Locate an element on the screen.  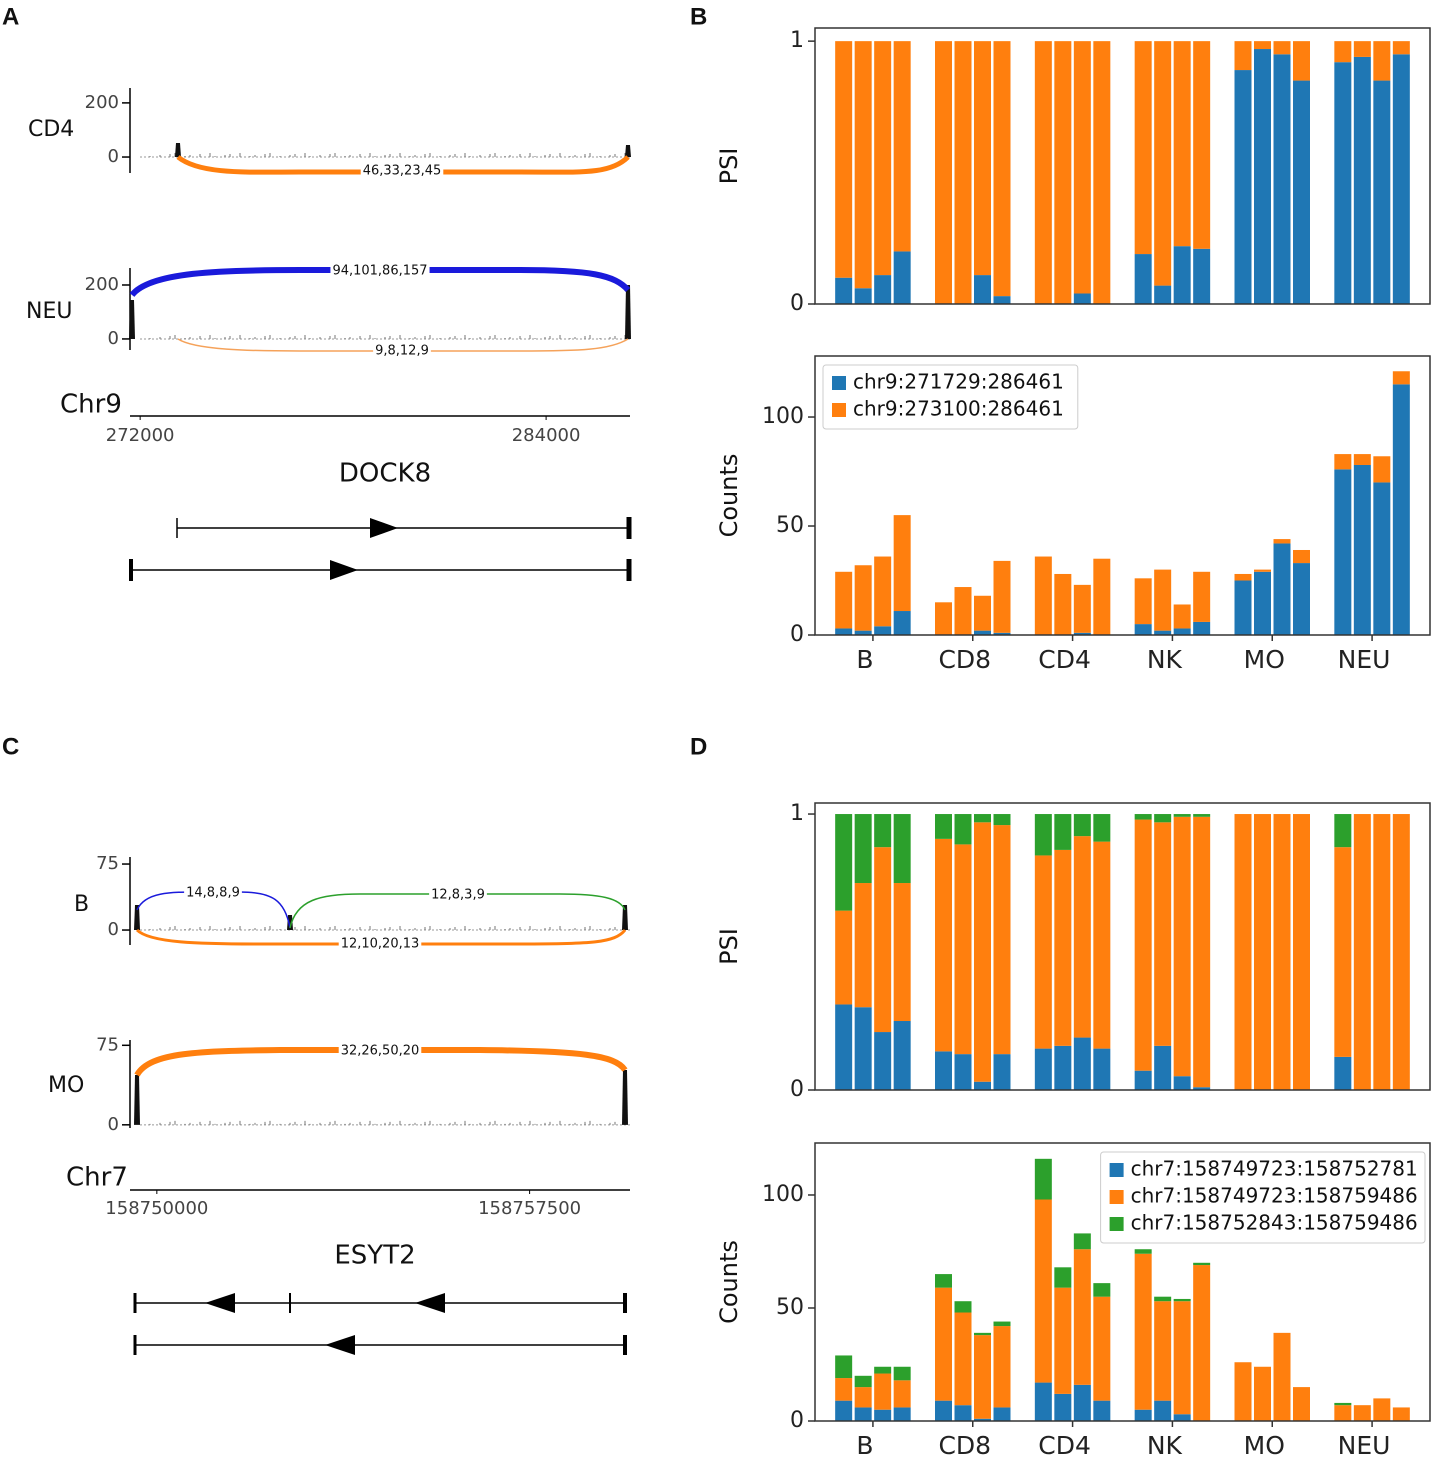
x-tick-label: CD8 is located at coordinates (964, 1445).